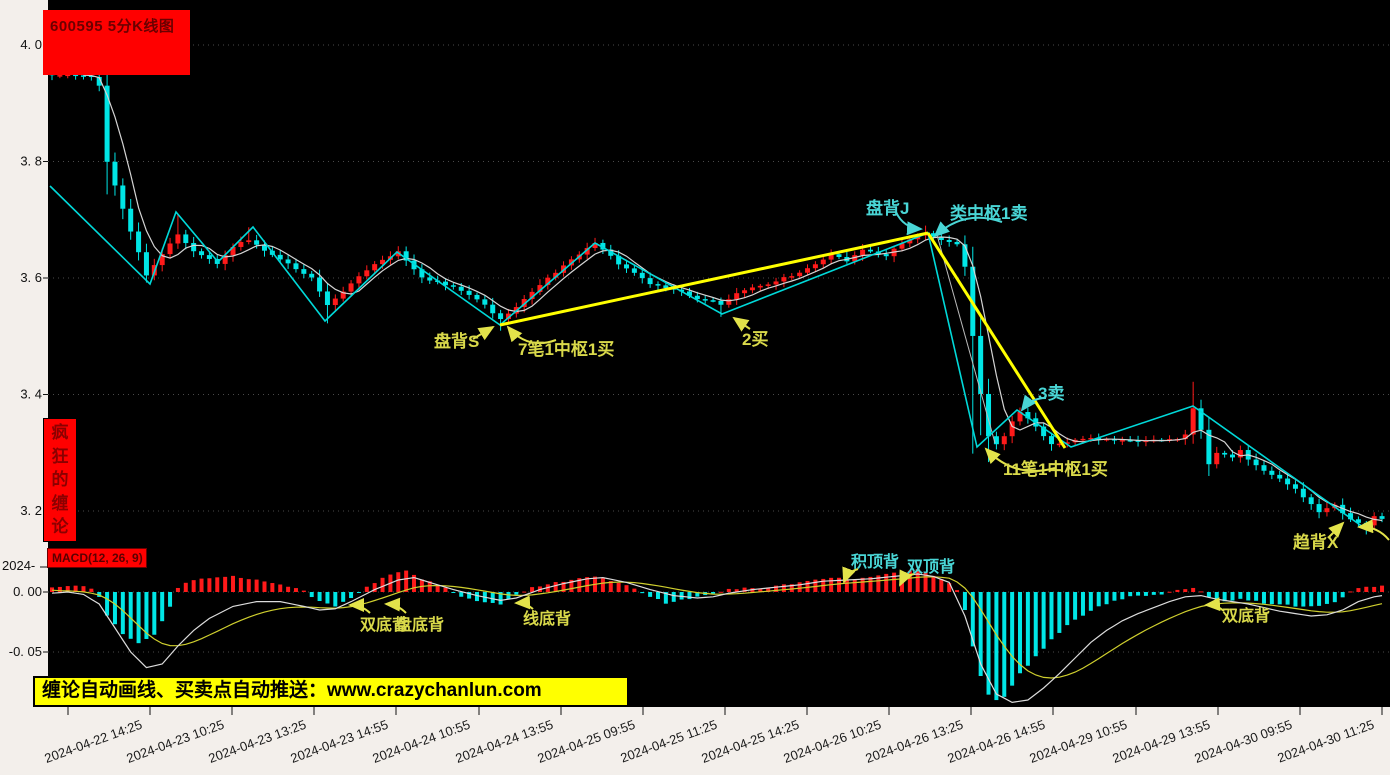 The image size is (1390, 775). What do you see at coordinates (31, 44) in the screenshot?
I see `price-axis-label: 4. 0` at bounding box center [31, 44].